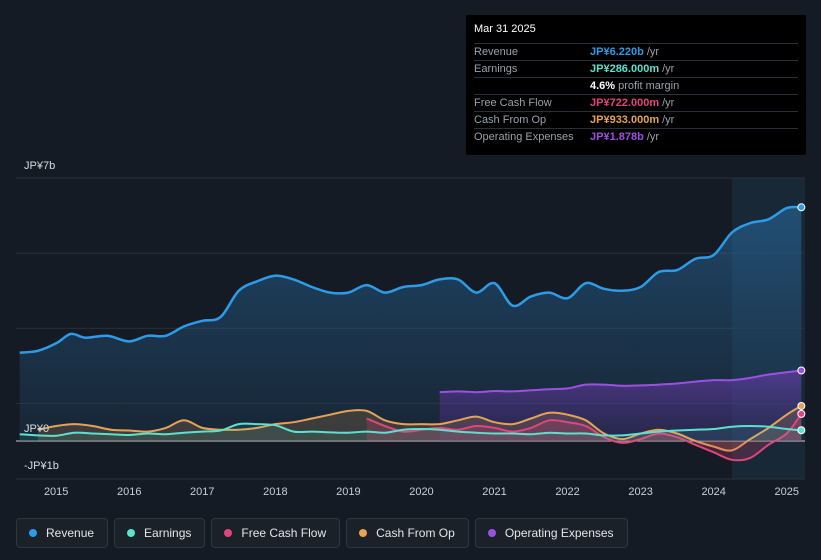 The image size is (821, 560). Describe the element at coordinates (415, 533) in the screenshot. I see `legend-label: Cash From Op` at that location.